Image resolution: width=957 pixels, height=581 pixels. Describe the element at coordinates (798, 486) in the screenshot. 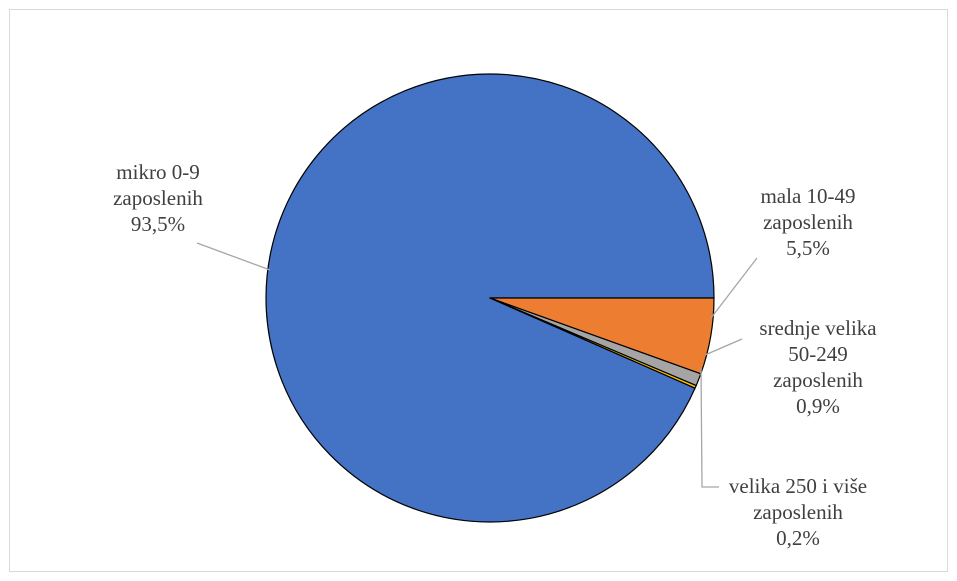

I see `data-label-4-line-1: velika 250 i više` at that location.